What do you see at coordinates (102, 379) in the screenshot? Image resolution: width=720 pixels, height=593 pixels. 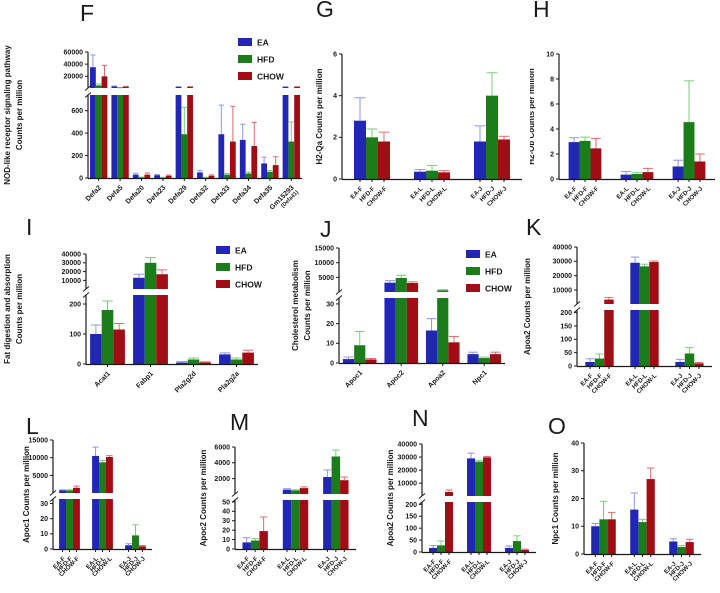 I see `x-tick-label: Acat1` at bounding box center [102, 379].